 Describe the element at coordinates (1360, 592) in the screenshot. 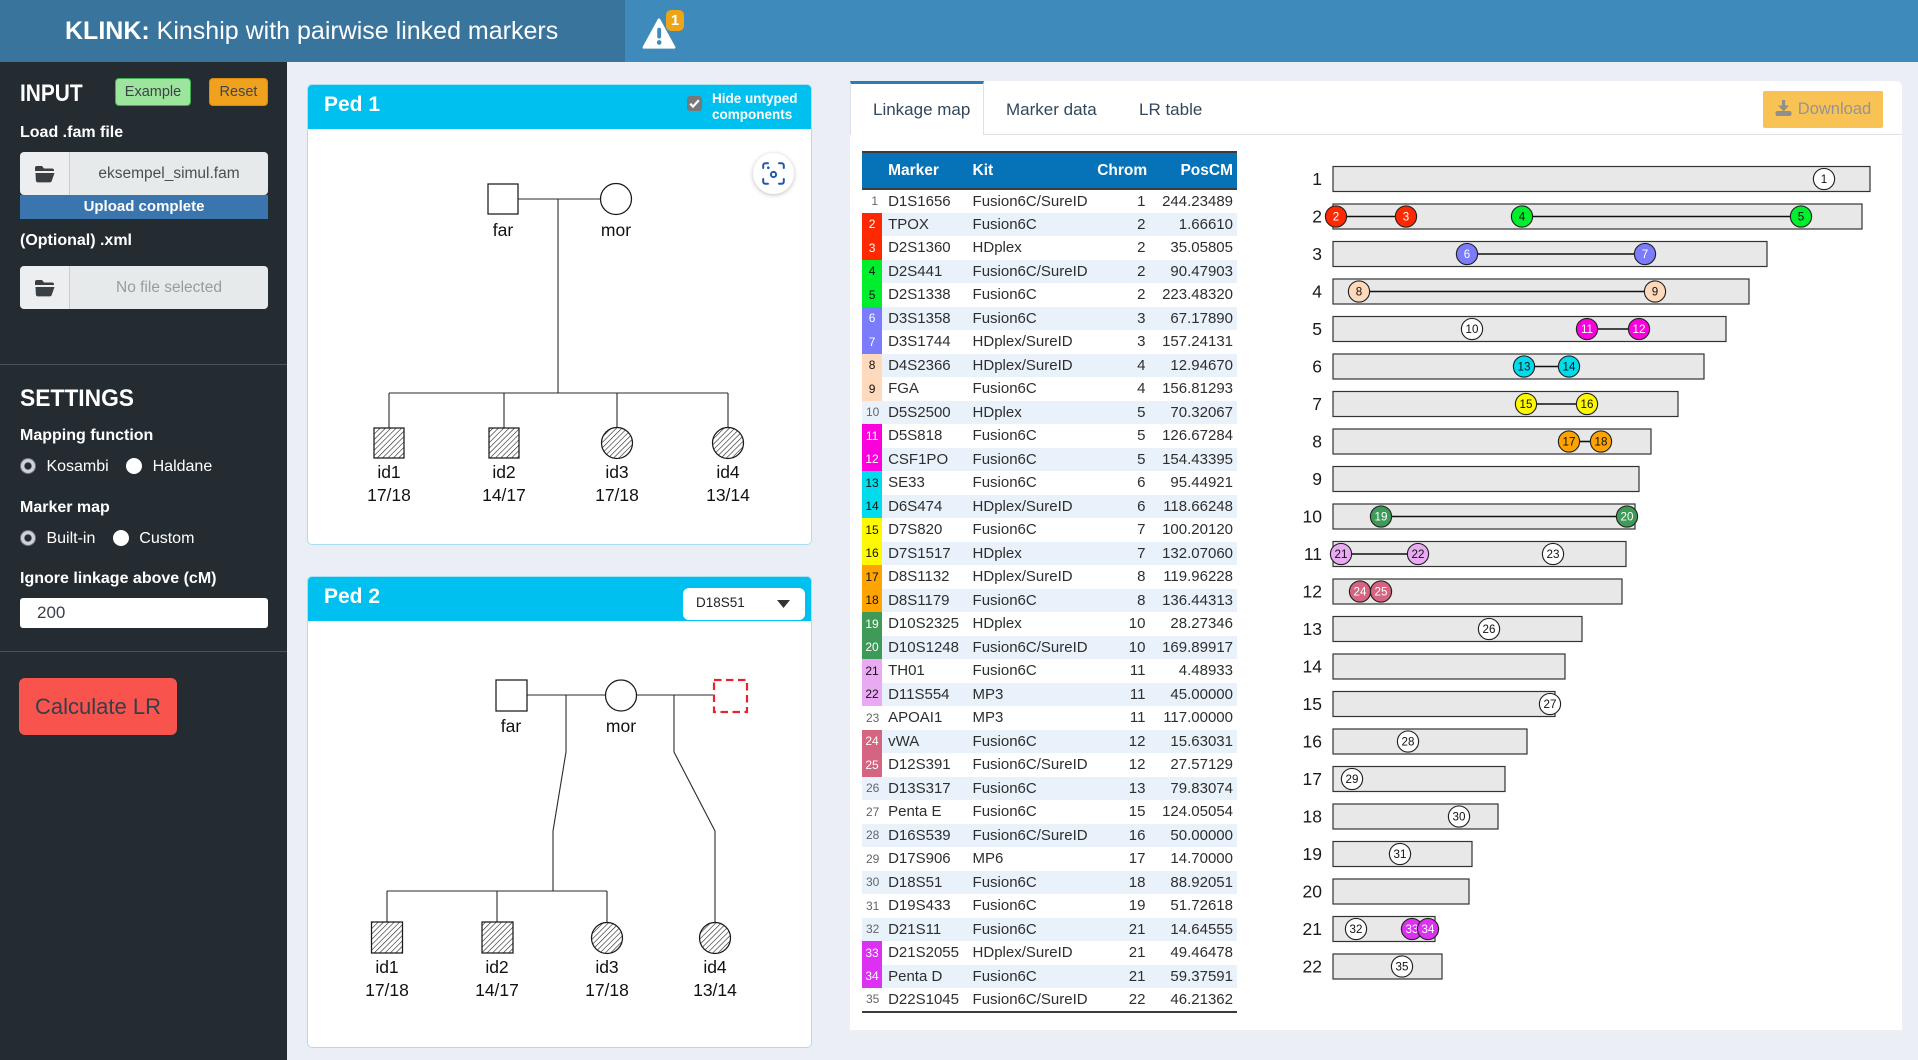

I see `svg-text: 24` at that location.